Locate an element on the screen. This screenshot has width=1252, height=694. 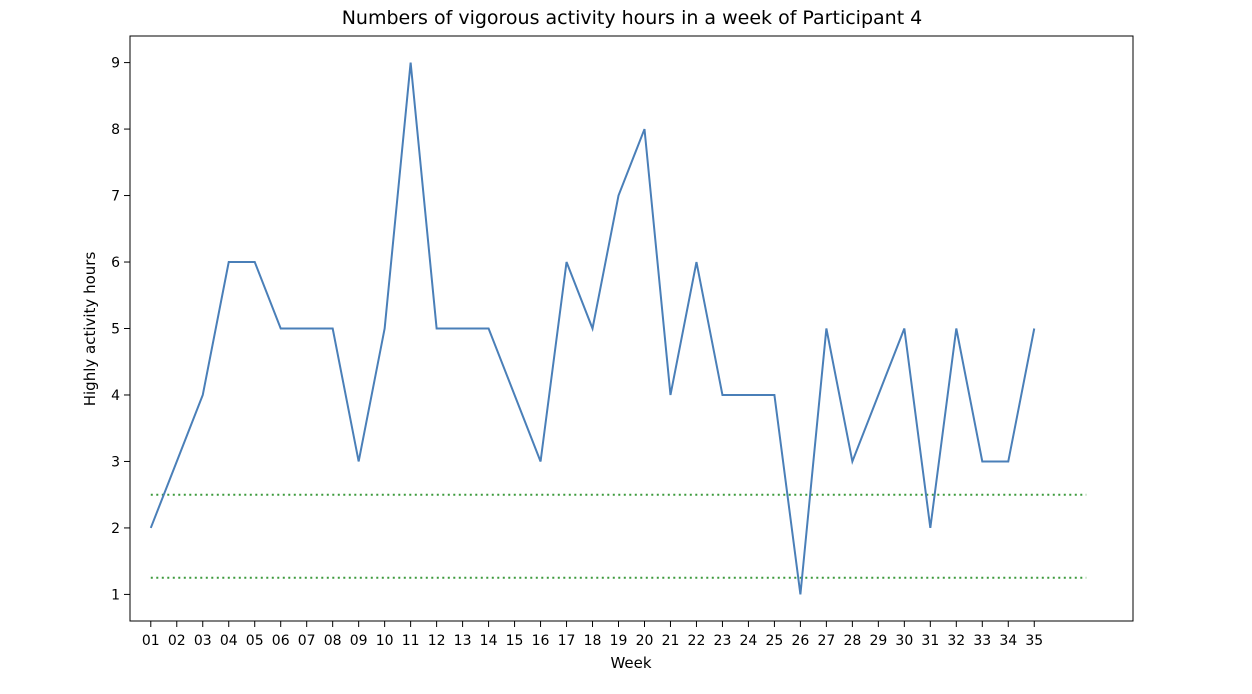
x-tick-label: 08 is located at coordinates (333, 641).